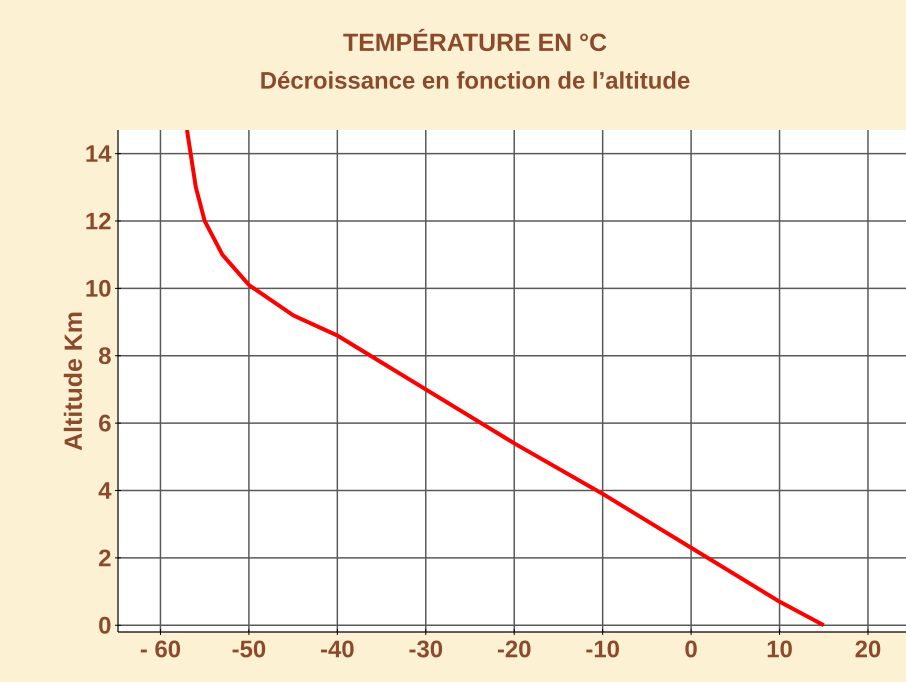 The height and width of the screenshot is (682, 906). Describe the element at coordinates (868, 649) in the screenshot. I see `x-tick-label: 20` at that location.